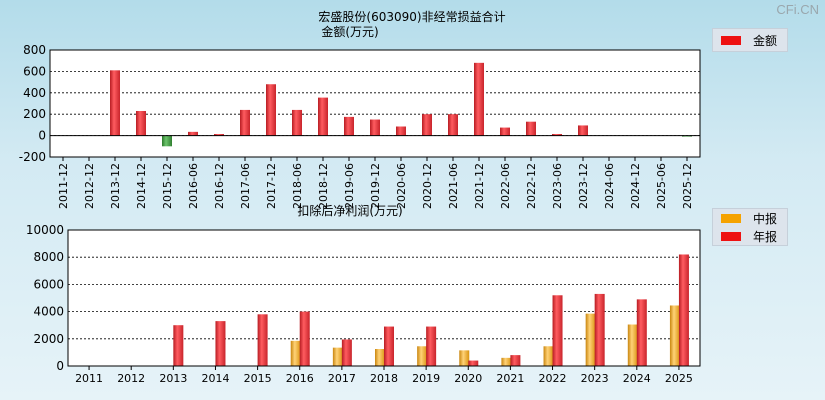 Image resolution: width=825 pixels, height=400 pixels. I want to click on top-chart-subtitle: 金额(万元), so click(349, 31).